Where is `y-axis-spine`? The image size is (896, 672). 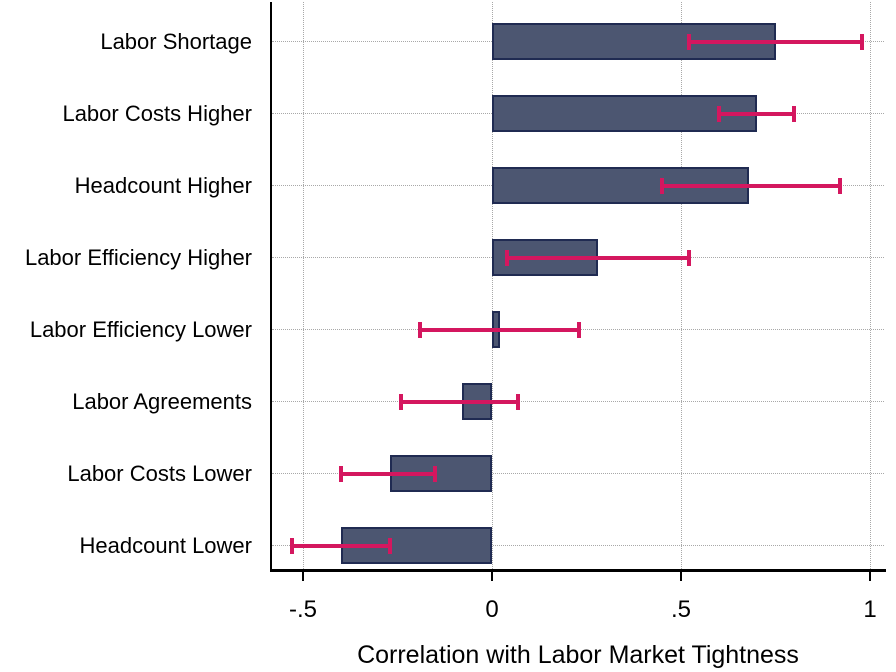
y-axis-spine is located at coordinates (271, 287).